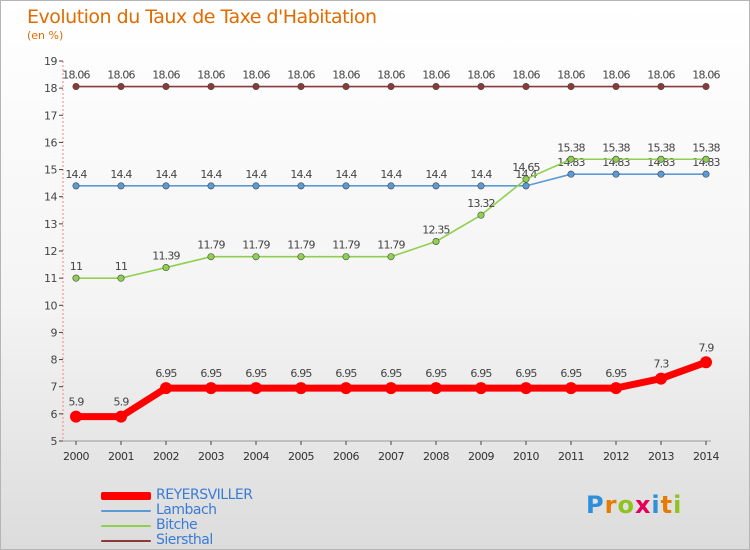 Image resolution: width=750 pixels, height=550 pixels. What do you see at coordinates (166, 256) in the screenshot?
I see `data-label: 11.39` at bounding box center [166, 256].